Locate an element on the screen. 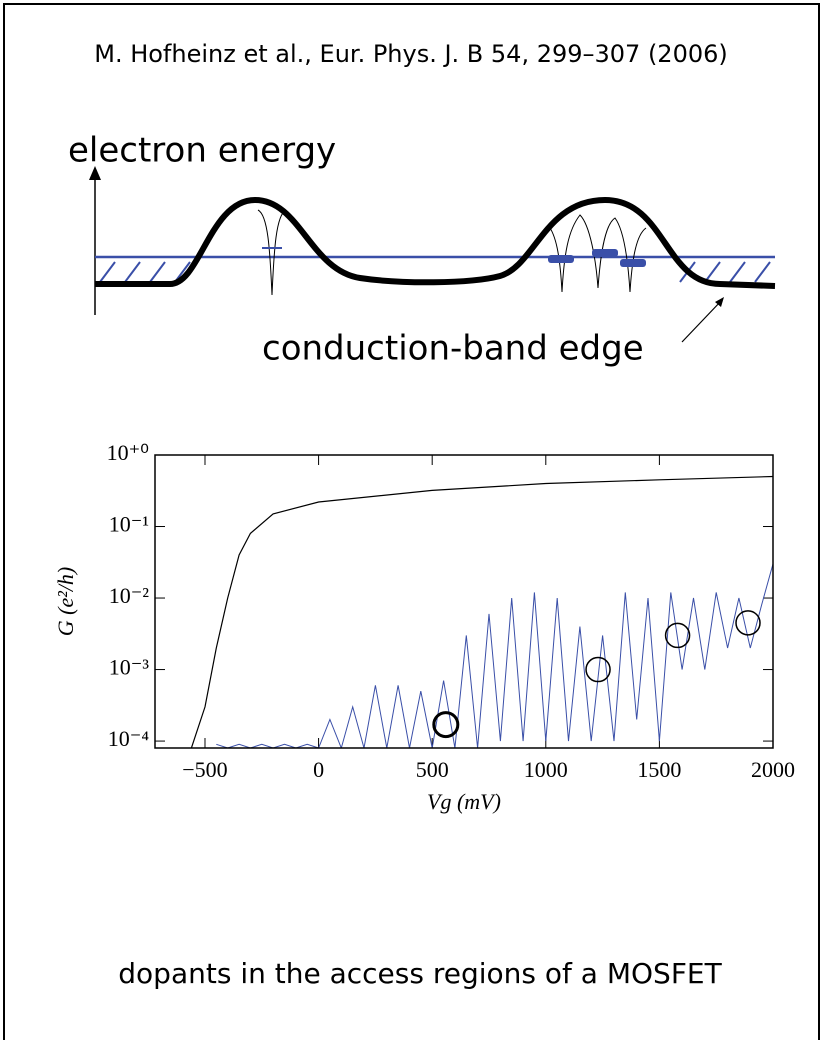 This screenshot has height=1044, width=823. data-line is located at coordinates (494, 655).